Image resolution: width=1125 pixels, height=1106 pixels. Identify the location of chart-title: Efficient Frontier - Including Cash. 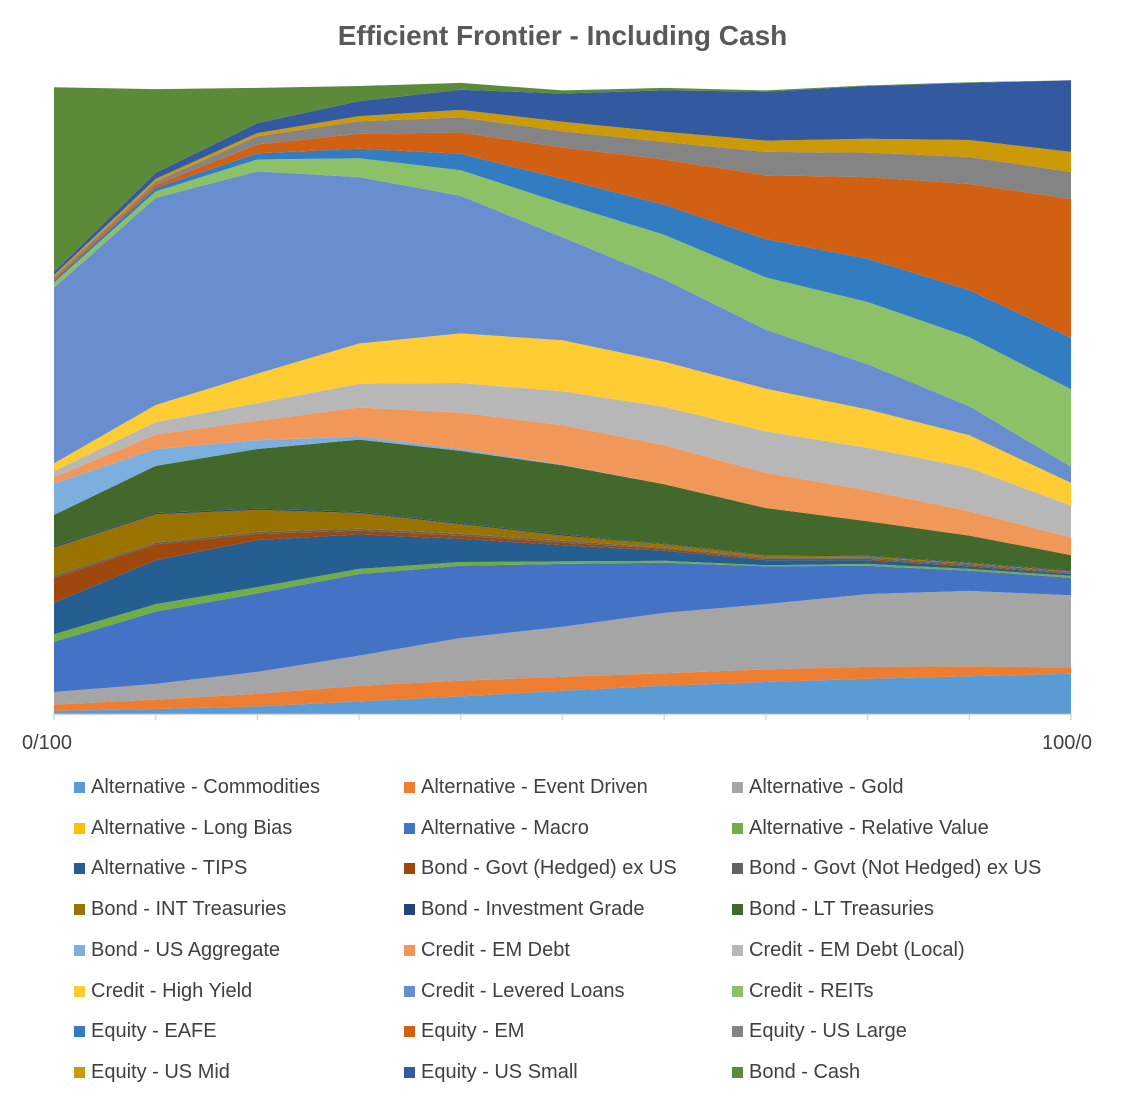
(562, 35).